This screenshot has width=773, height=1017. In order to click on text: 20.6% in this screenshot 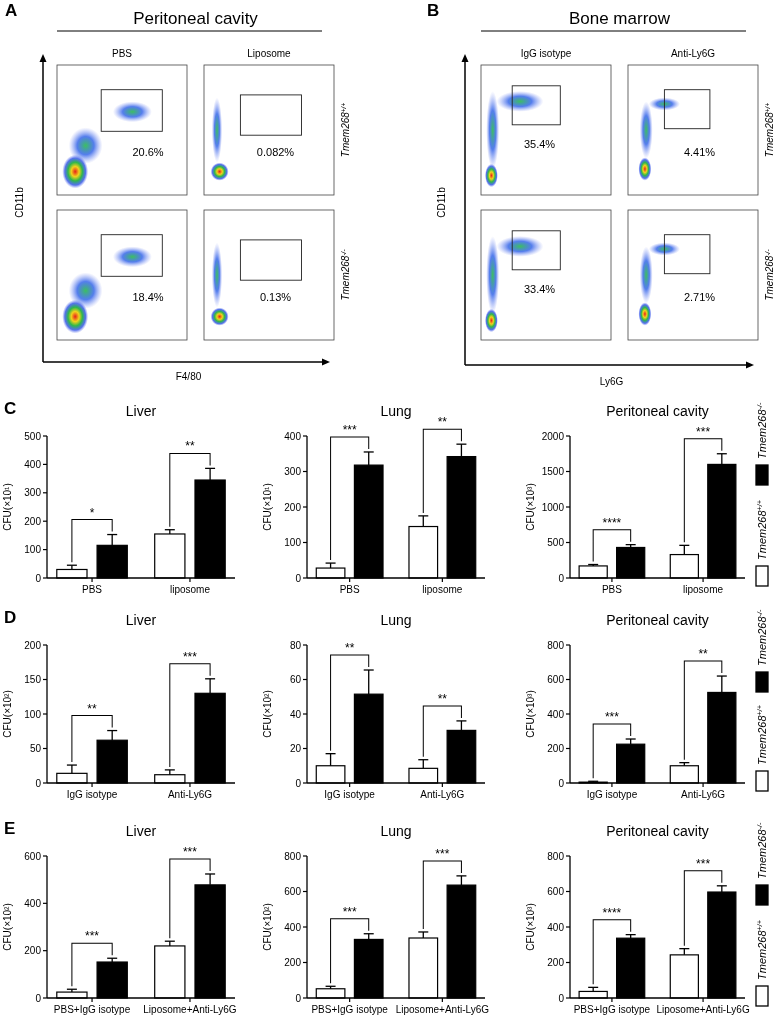, I will do `click(148, 151)`.